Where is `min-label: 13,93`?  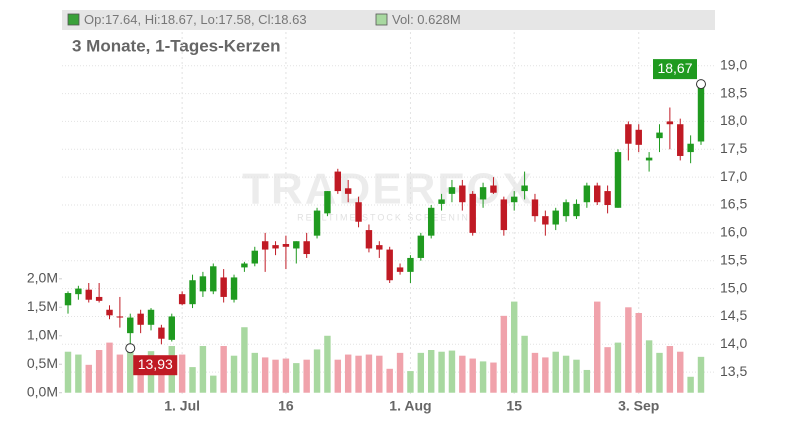 min-label: 13,93 is located at coordinates (155, 364).